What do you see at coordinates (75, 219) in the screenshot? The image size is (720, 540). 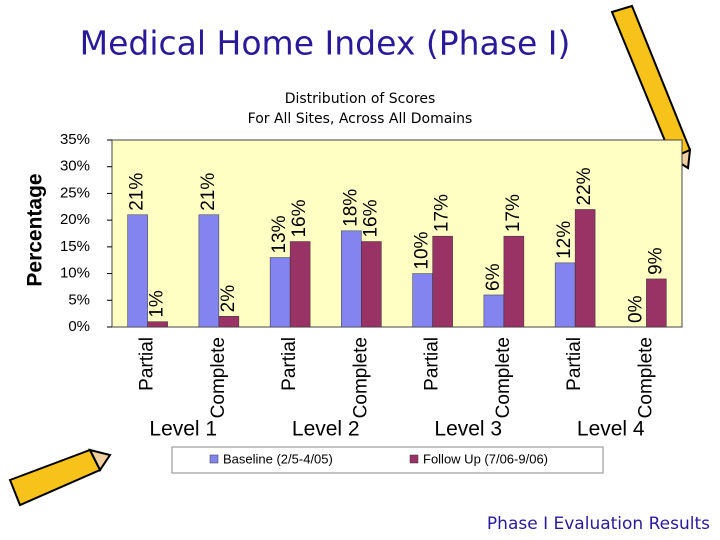 I see `y-tick-label: 20%` at bounding box center [75, 219].